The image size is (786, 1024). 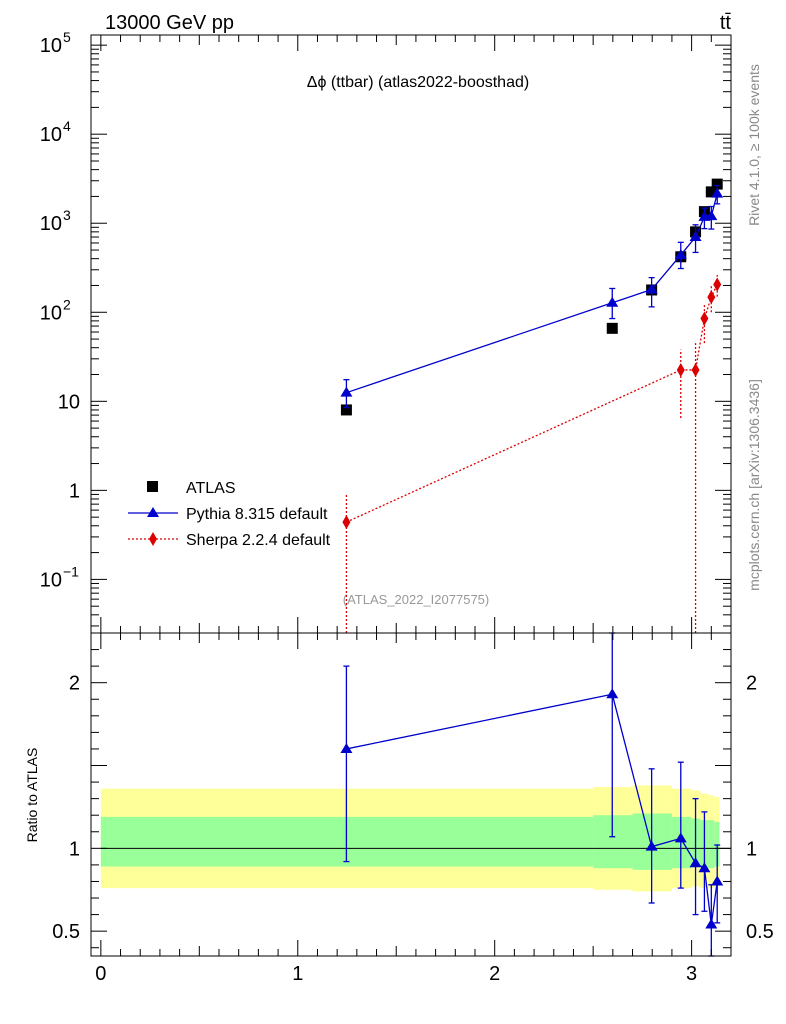 What do you see at coordinates (494, 974) in the screenshot?
I see `x-tick-label: 2` at bounding box center [494, 974].